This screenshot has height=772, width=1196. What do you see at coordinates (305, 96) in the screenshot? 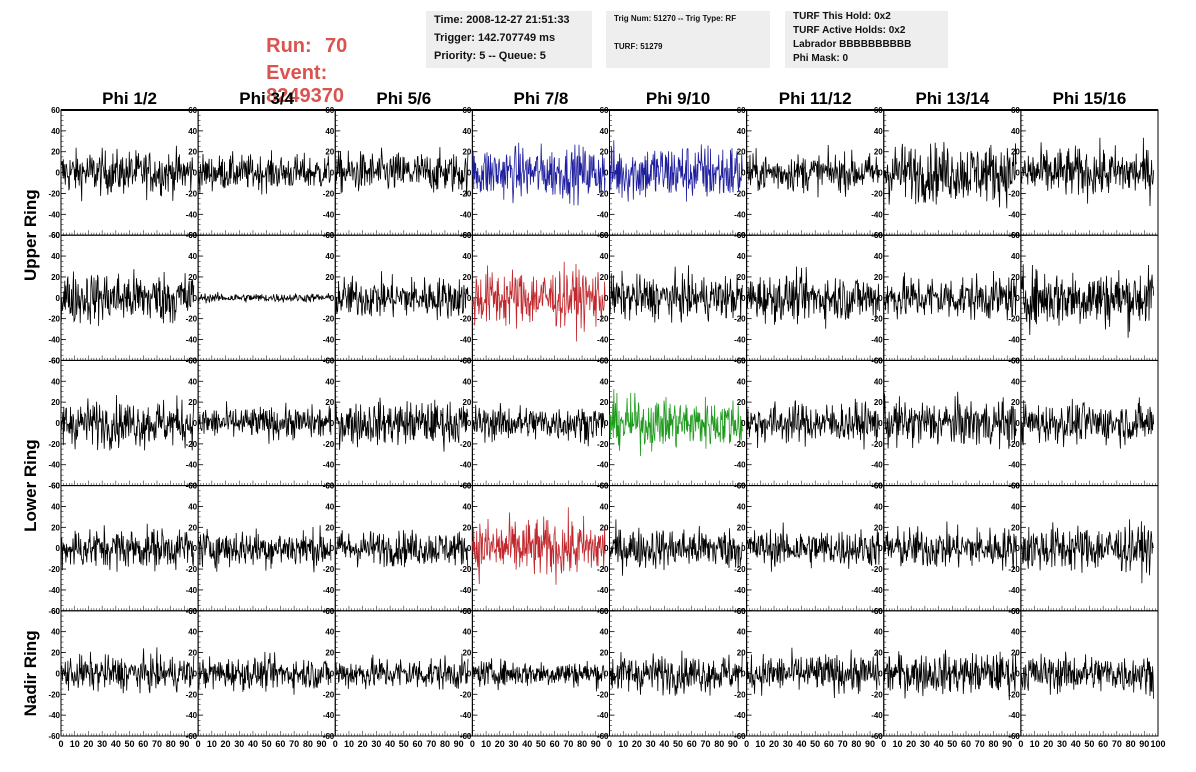
I see `event-value: 8249370` at bounding box center [305, 96].